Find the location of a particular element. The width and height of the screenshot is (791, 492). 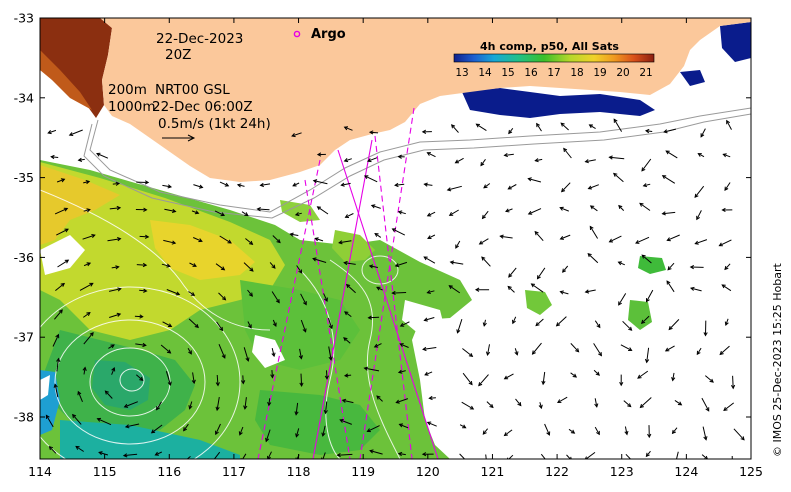

x-tick-label: 121 is located at coordinates (493, 471).